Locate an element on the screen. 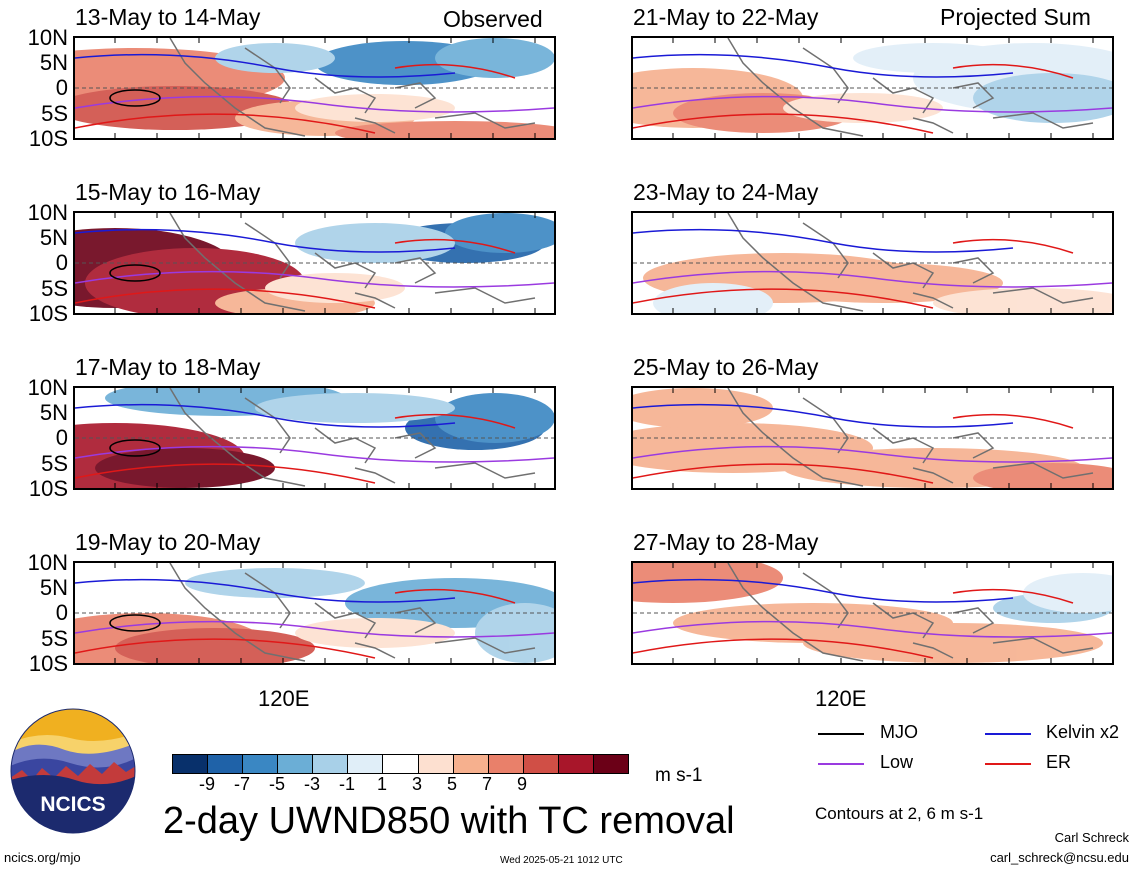 This screenshot has width=1135, height=873. legend-swatch-low is located at coordinates (841, 764).